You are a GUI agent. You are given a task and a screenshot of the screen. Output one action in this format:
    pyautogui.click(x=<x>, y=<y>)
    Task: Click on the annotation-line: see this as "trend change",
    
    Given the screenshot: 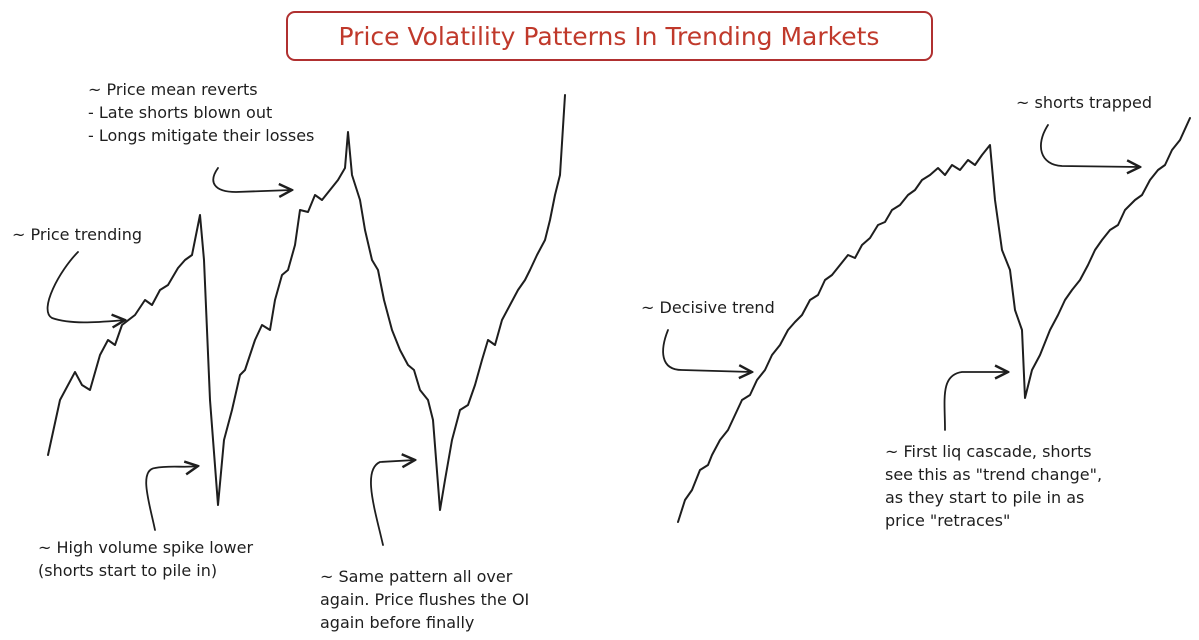 What is the action you would take?
    pyautogui.click(x=993, y=474)
    